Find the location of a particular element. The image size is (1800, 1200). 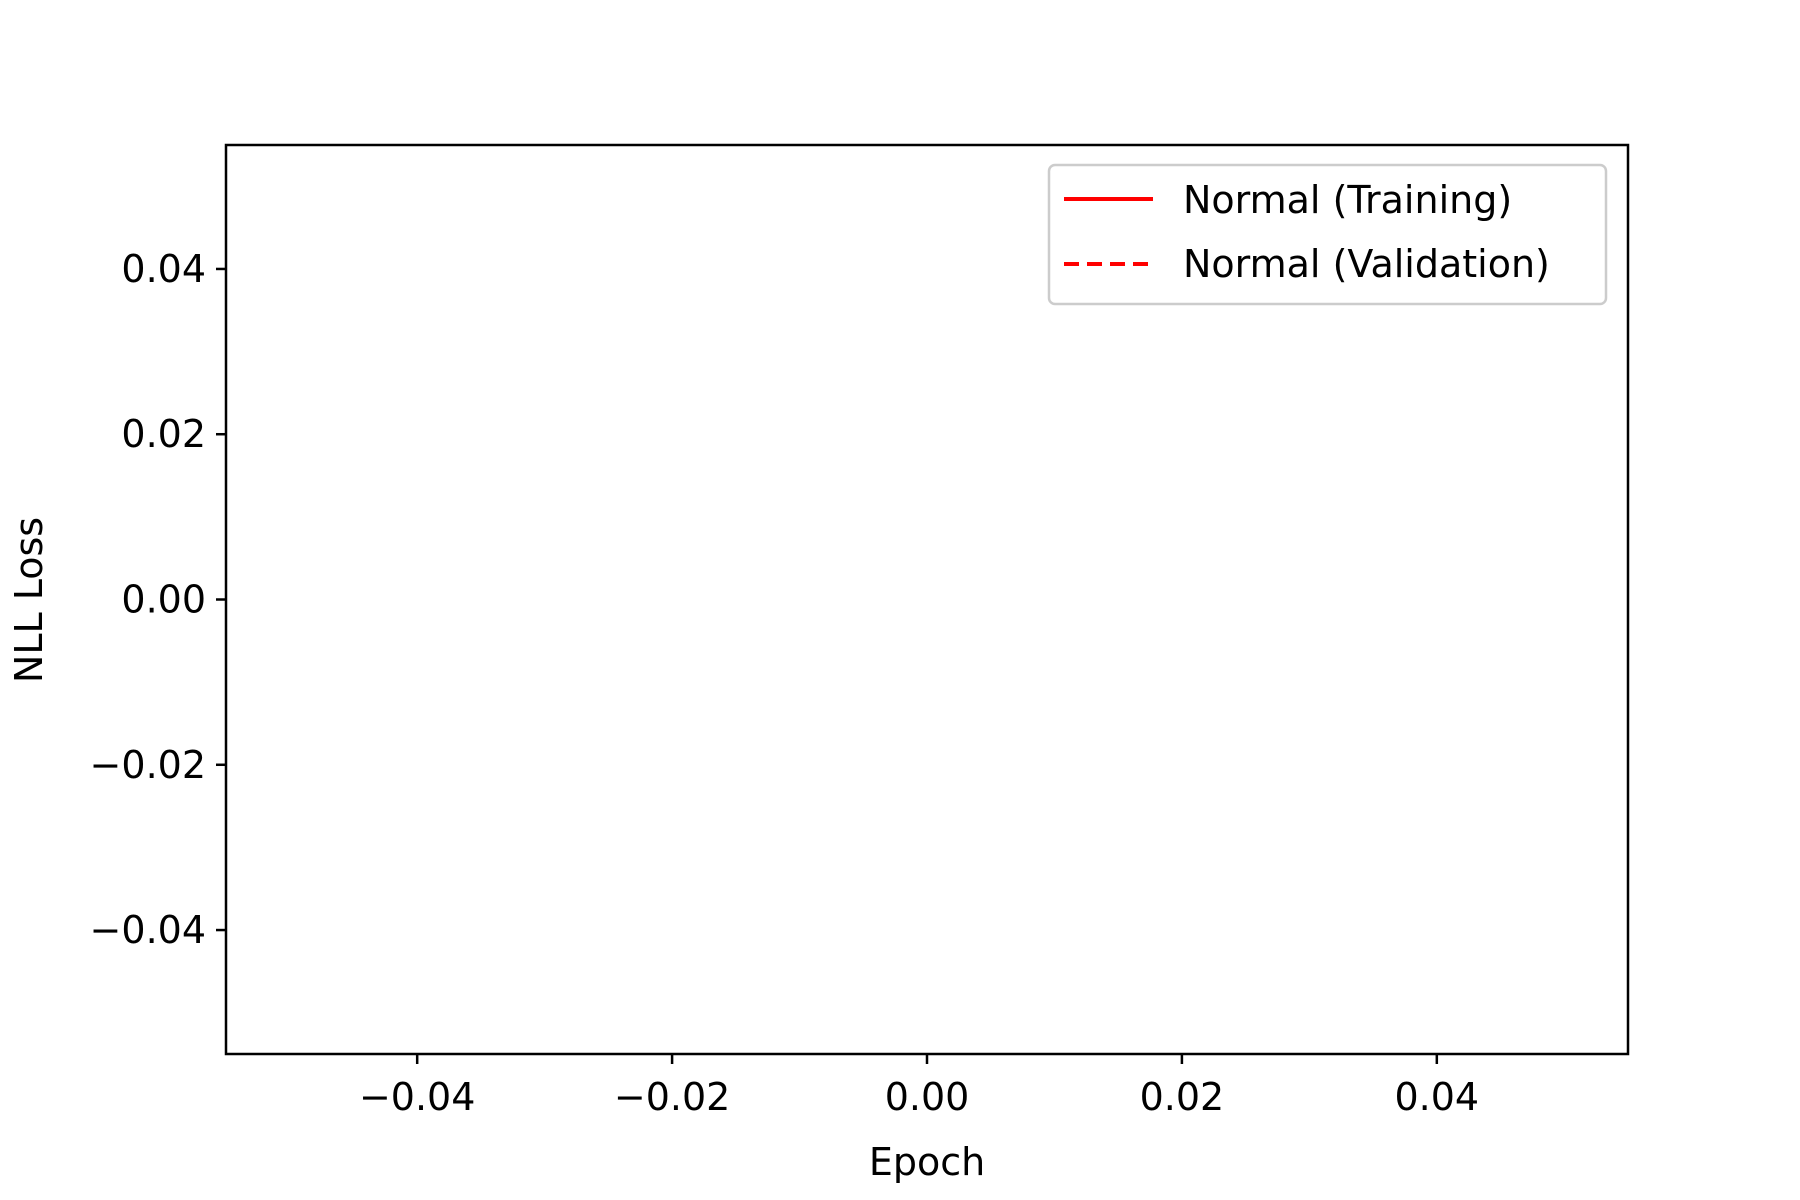

x-tick-label: 0.04 is located at coordinates (1437, 1097).